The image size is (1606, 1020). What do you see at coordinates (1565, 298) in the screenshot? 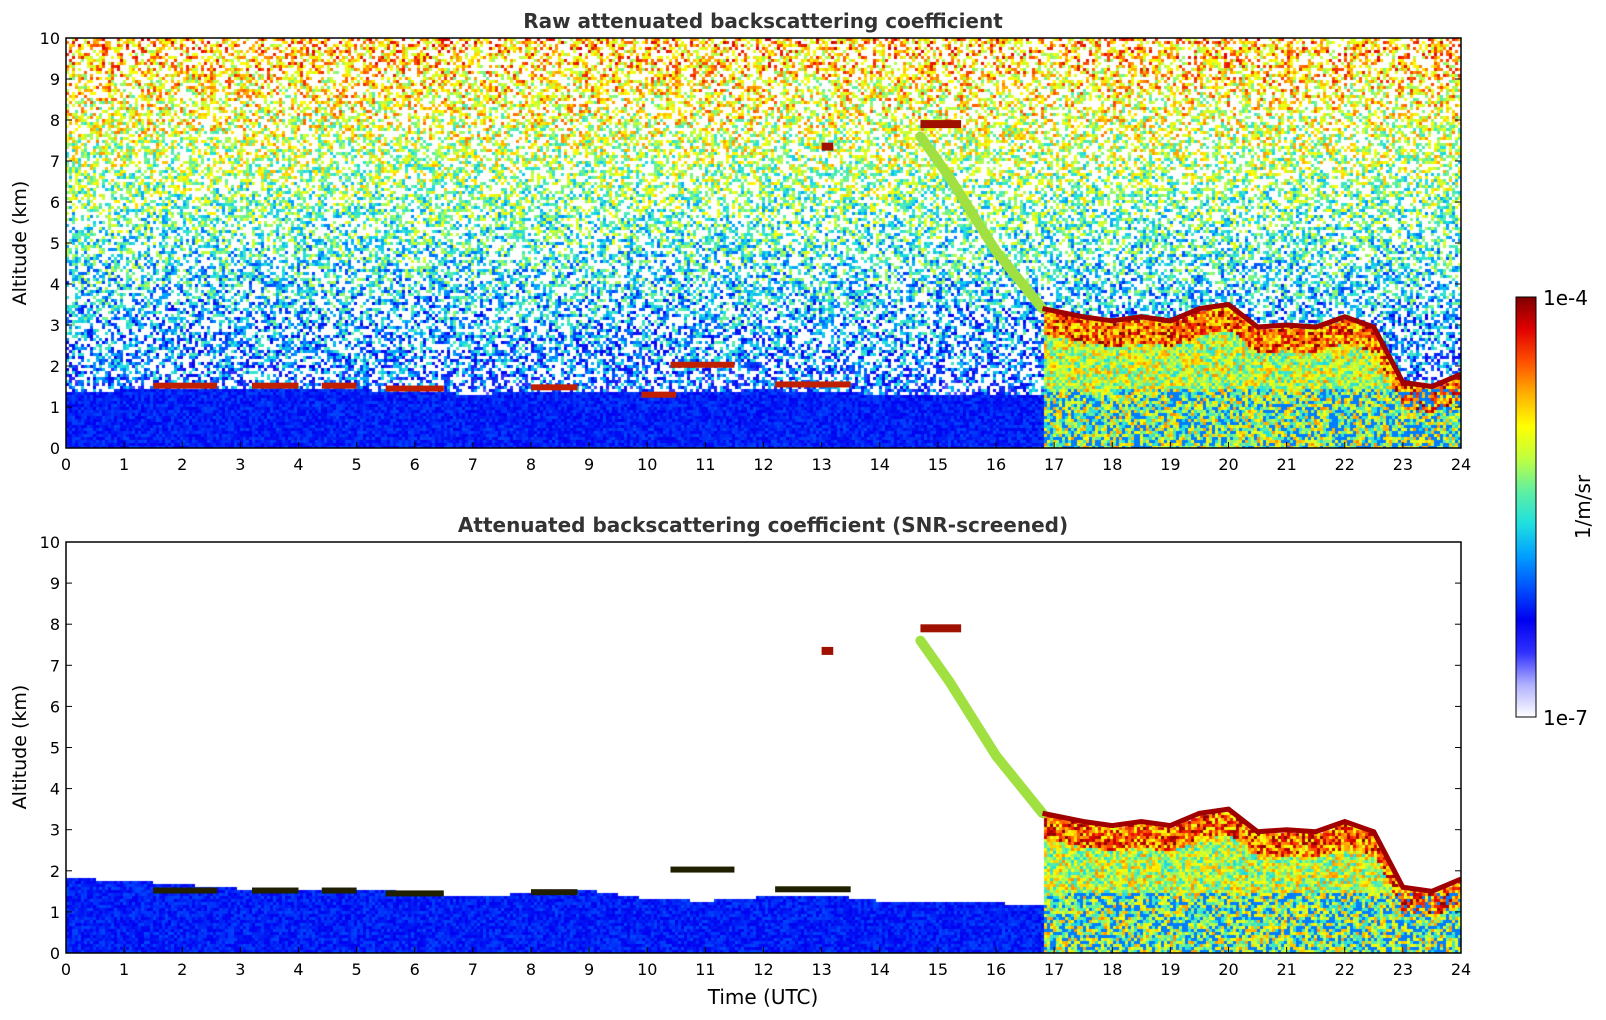
I see `colorbar-max-label: 1e-4` at bounding box center [1565, 298].